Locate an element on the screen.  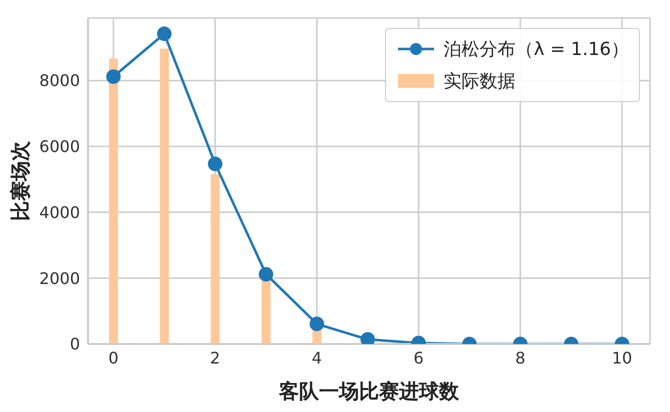
y-tick-label: 4000 is located at coordinates (59, 212).